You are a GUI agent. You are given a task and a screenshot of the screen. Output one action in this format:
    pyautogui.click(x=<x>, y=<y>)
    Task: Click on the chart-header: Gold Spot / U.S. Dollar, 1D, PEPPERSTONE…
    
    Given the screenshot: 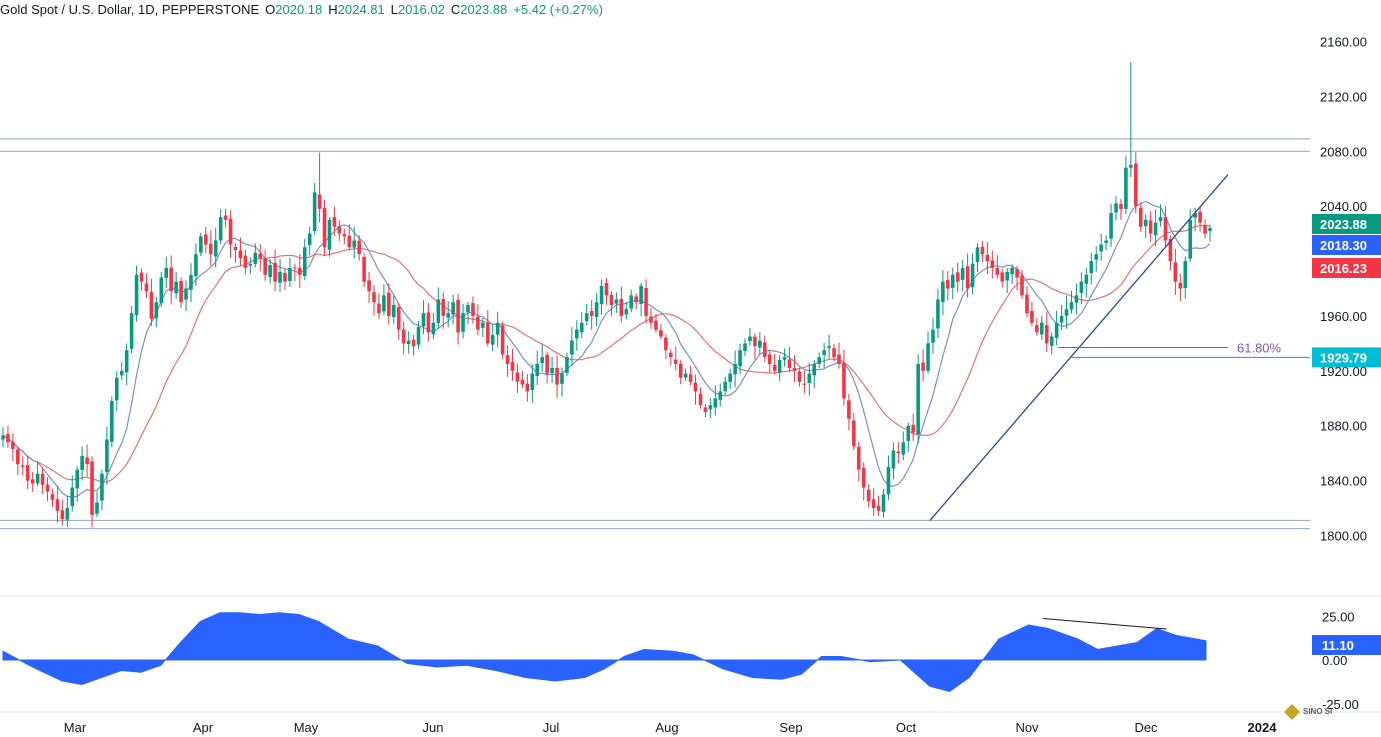 What is the action you would take?
    pyautogui.click(x=301, y=9)
    